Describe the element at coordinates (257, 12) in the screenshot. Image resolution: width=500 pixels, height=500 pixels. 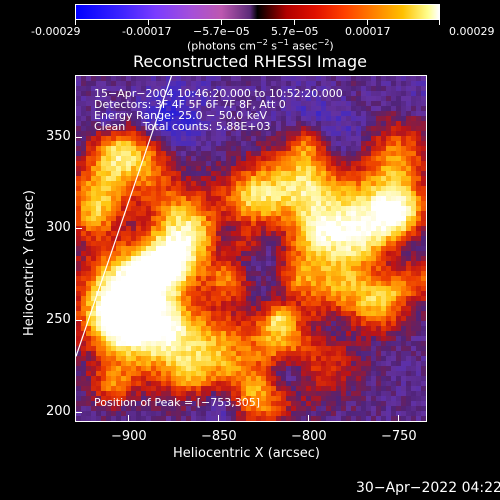
I see `colorbar` at that location.